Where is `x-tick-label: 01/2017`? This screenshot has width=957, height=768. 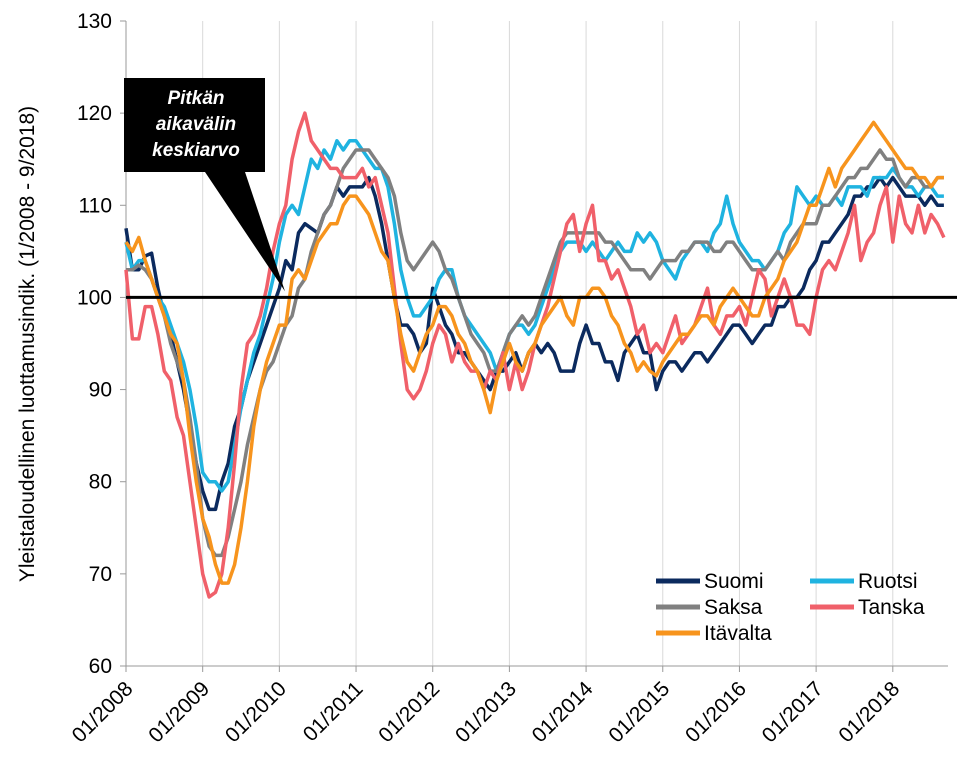
x-tick-label: 01/2017 is located at coordinates (793, 712).